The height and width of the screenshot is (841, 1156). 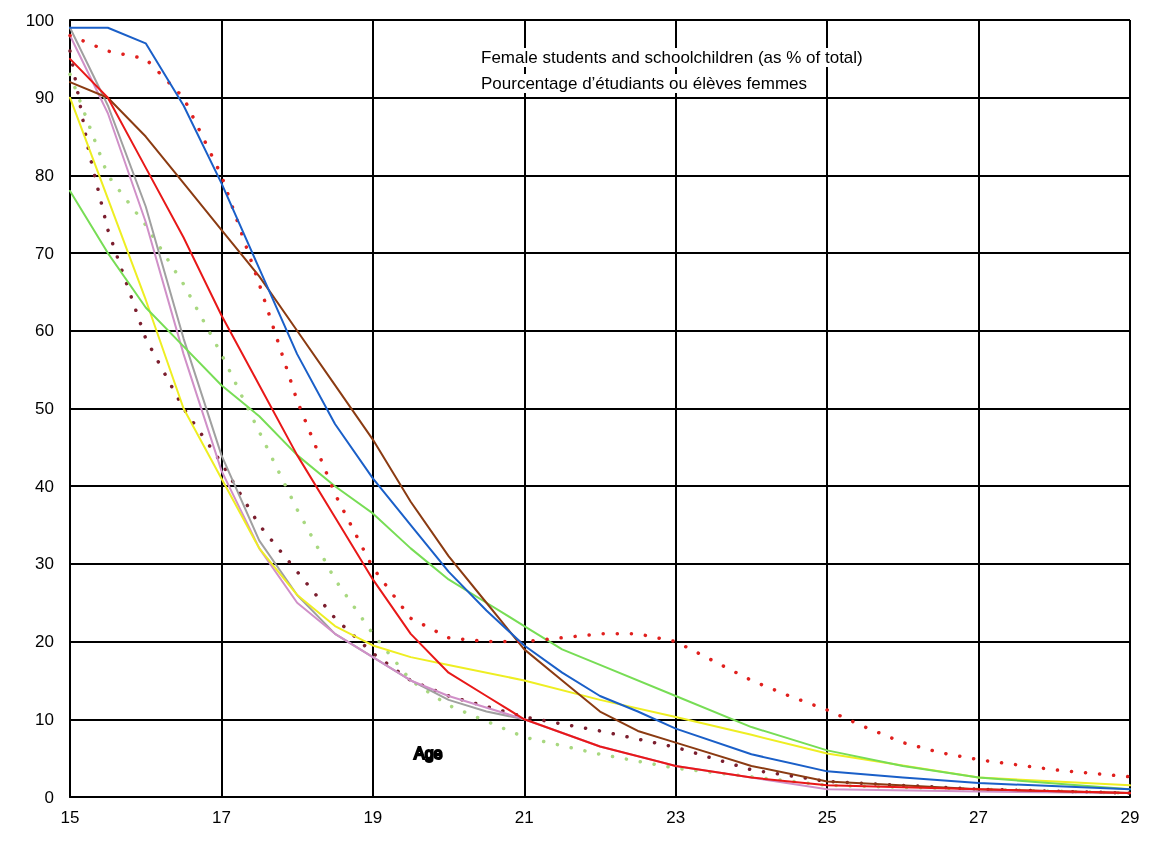 I want to click on x-tick-label: 21, so click(x=524, y=817).